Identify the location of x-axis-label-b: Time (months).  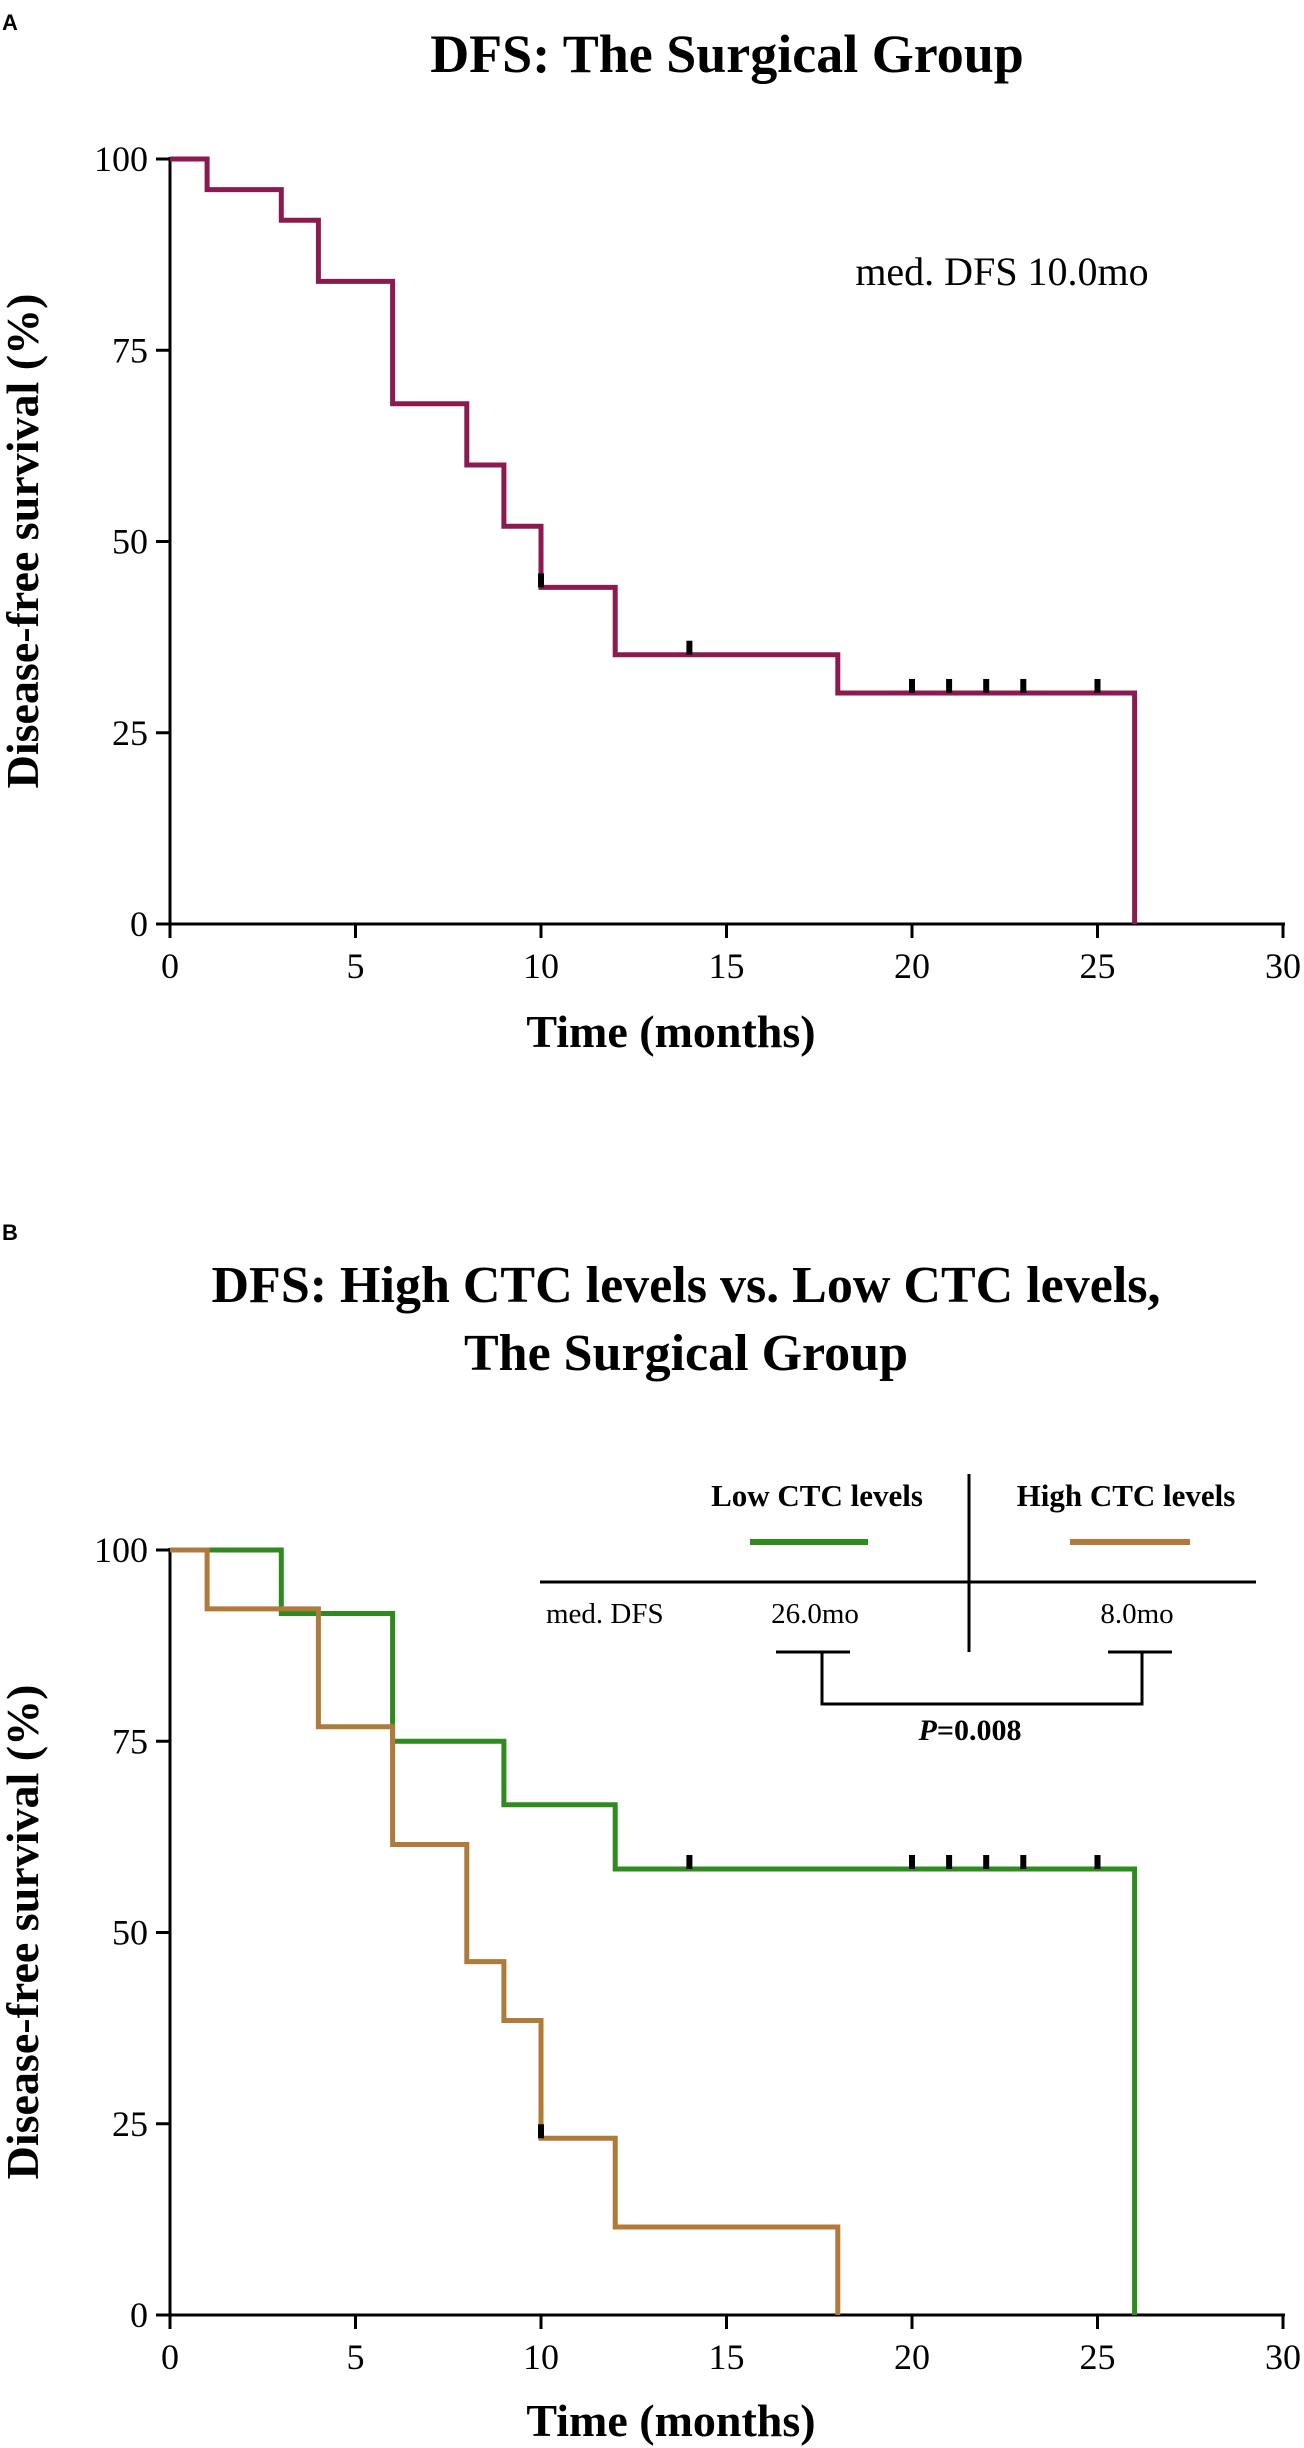
(670, 2420).